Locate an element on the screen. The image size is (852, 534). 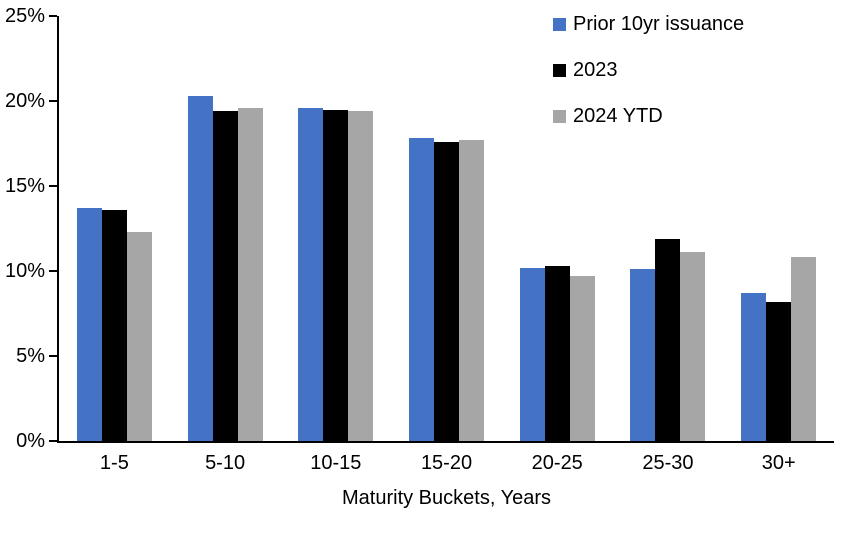
legend-label: Prior 10yr issuance is located at coordinates (659, 23).